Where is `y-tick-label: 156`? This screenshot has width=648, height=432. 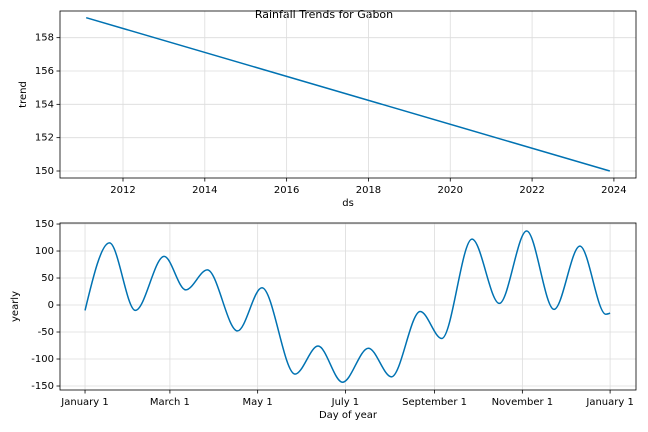 y-tick-label: 156 is located at coordinates (44, 71).